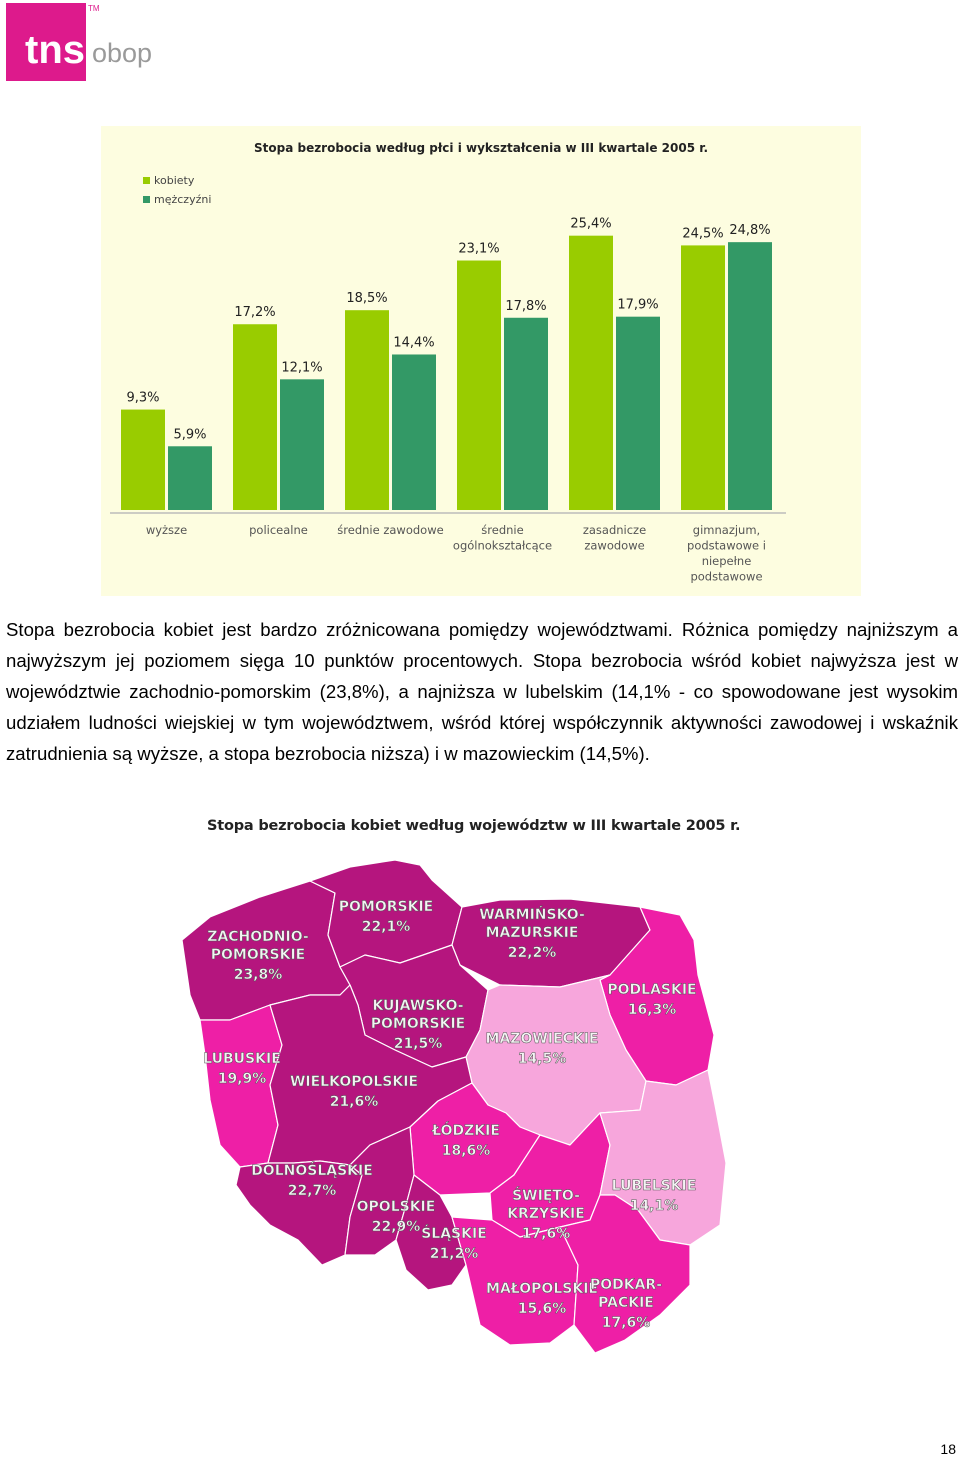 The image size is (960, 1458). What do you see at coordinates (546, 1234) in the screenshot?
I see `region-value-swietokrzyskie: 17,6%` at bounding box center [546, 1234].